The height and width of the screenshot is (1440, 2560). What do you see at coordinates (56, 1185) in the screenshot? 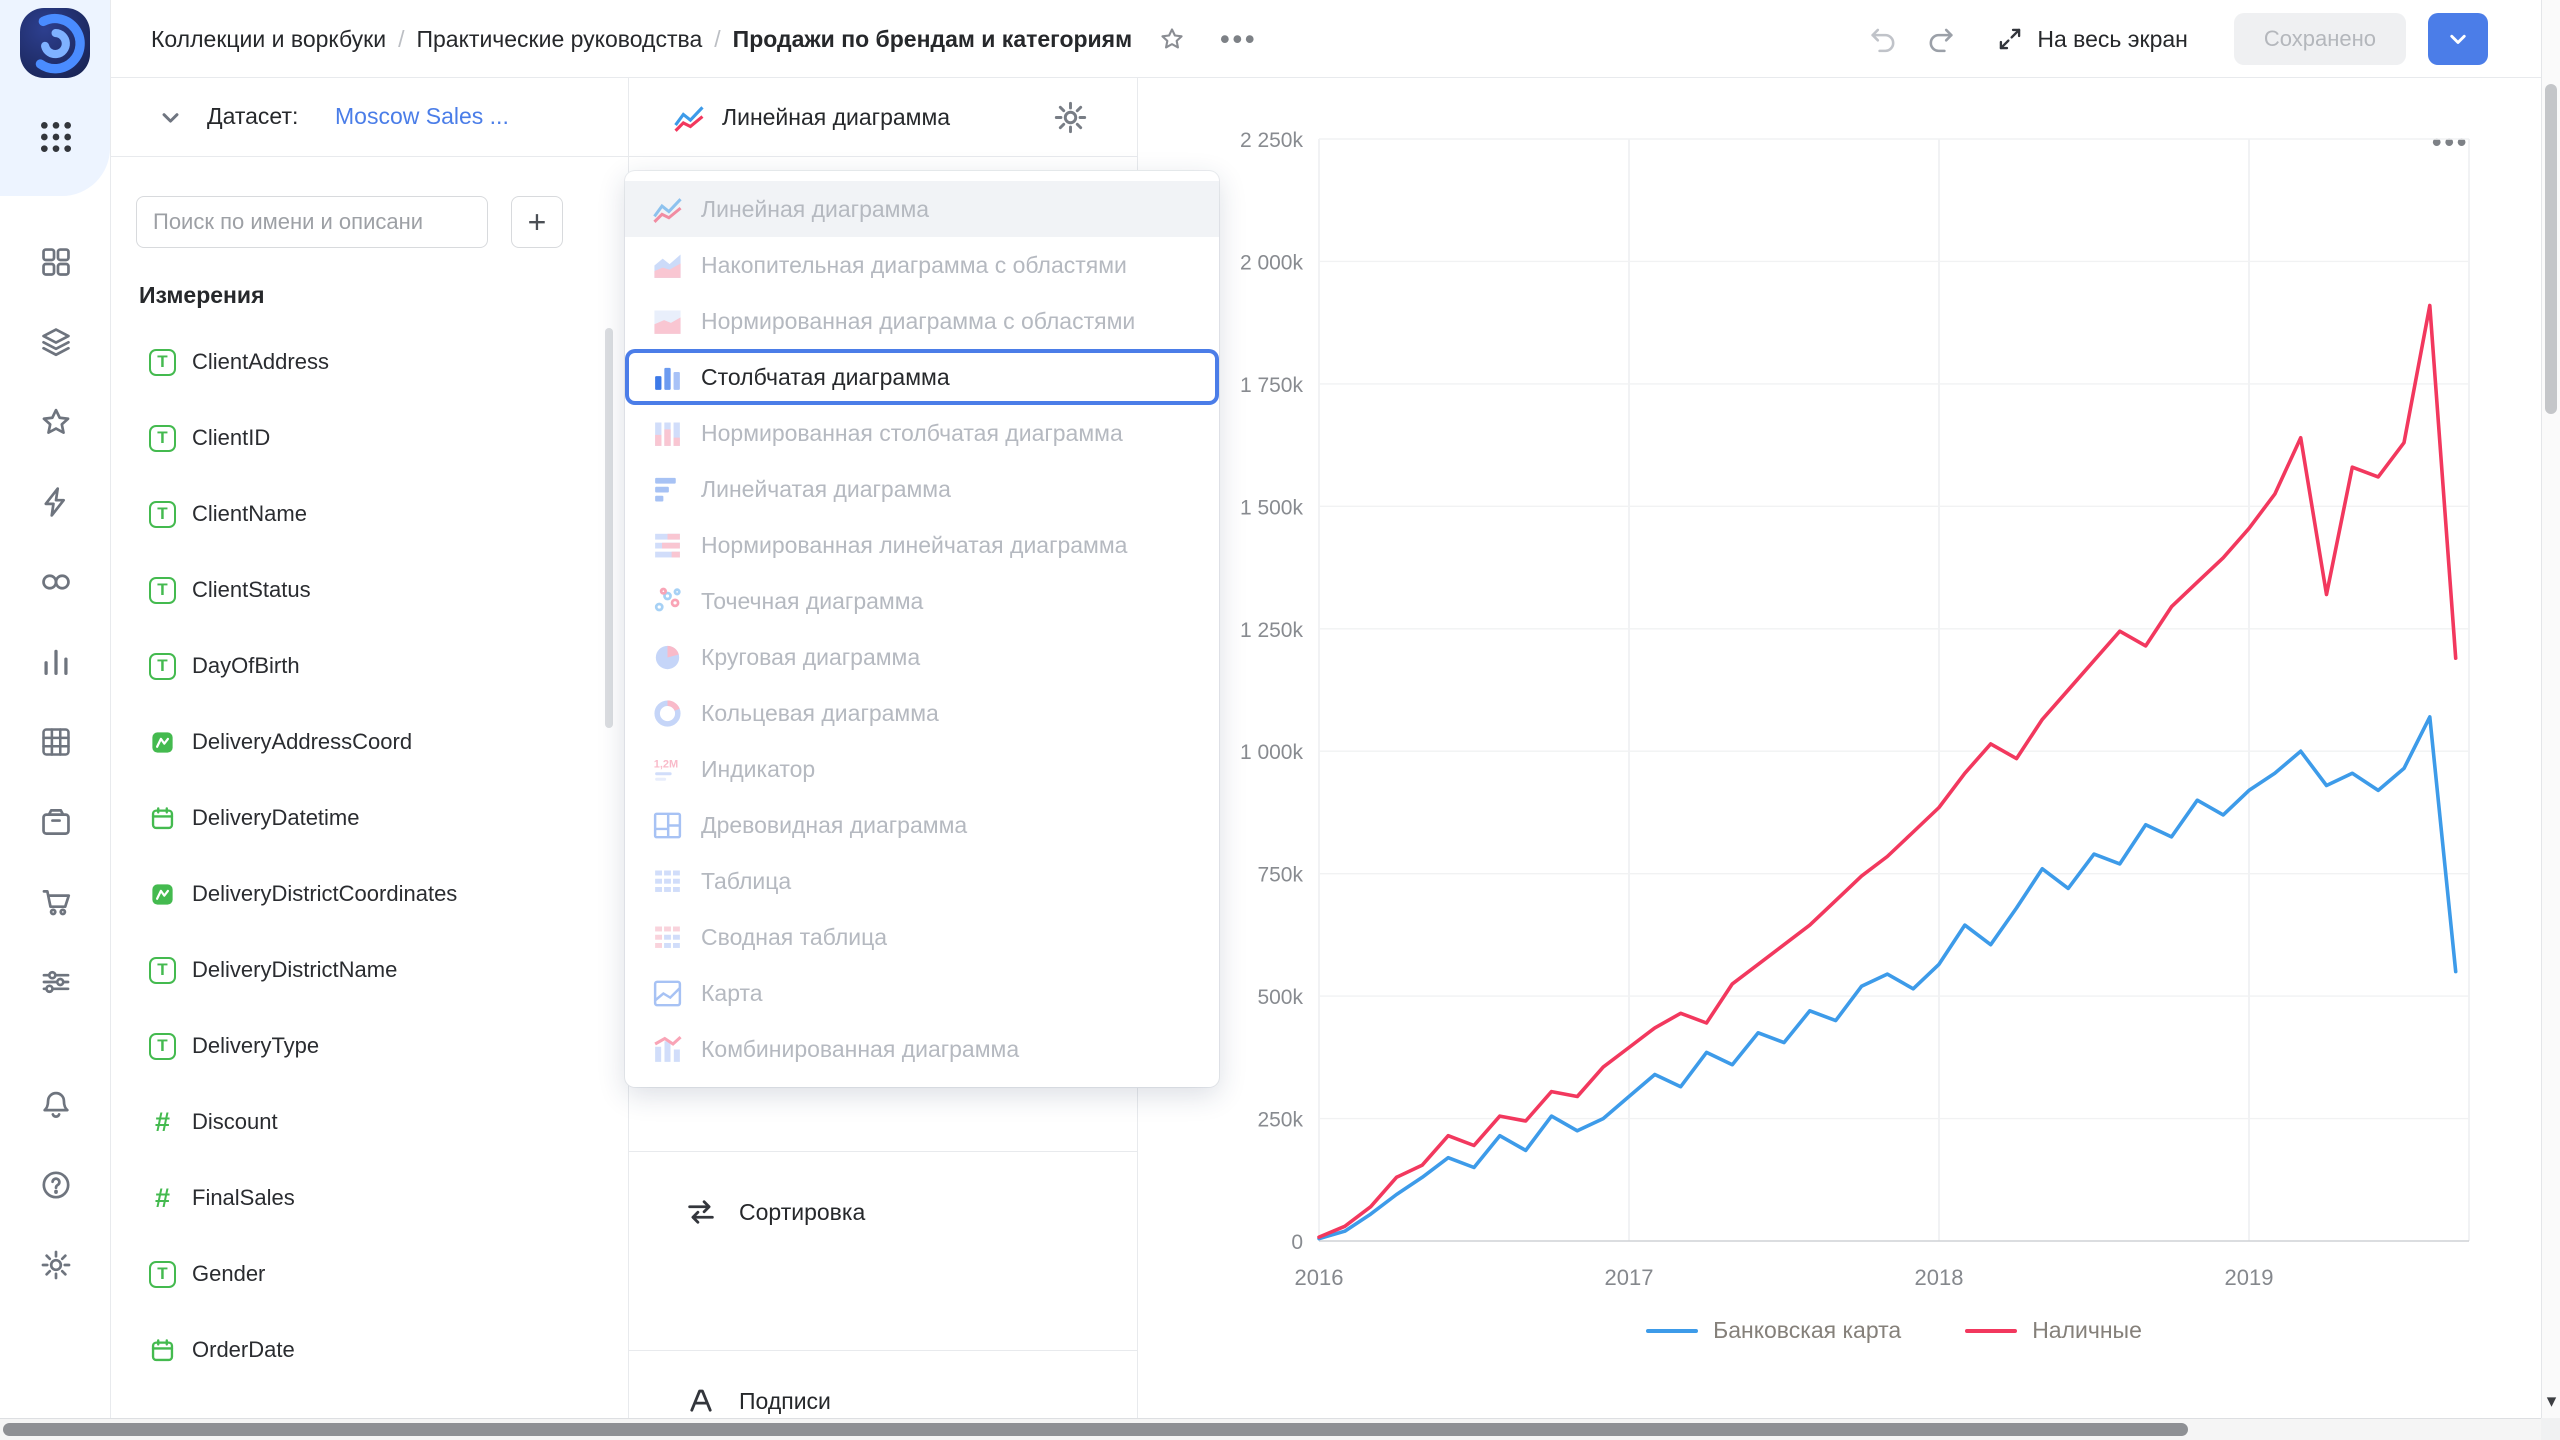
I see `nav-help-button` at bounding box center [56, 1185].